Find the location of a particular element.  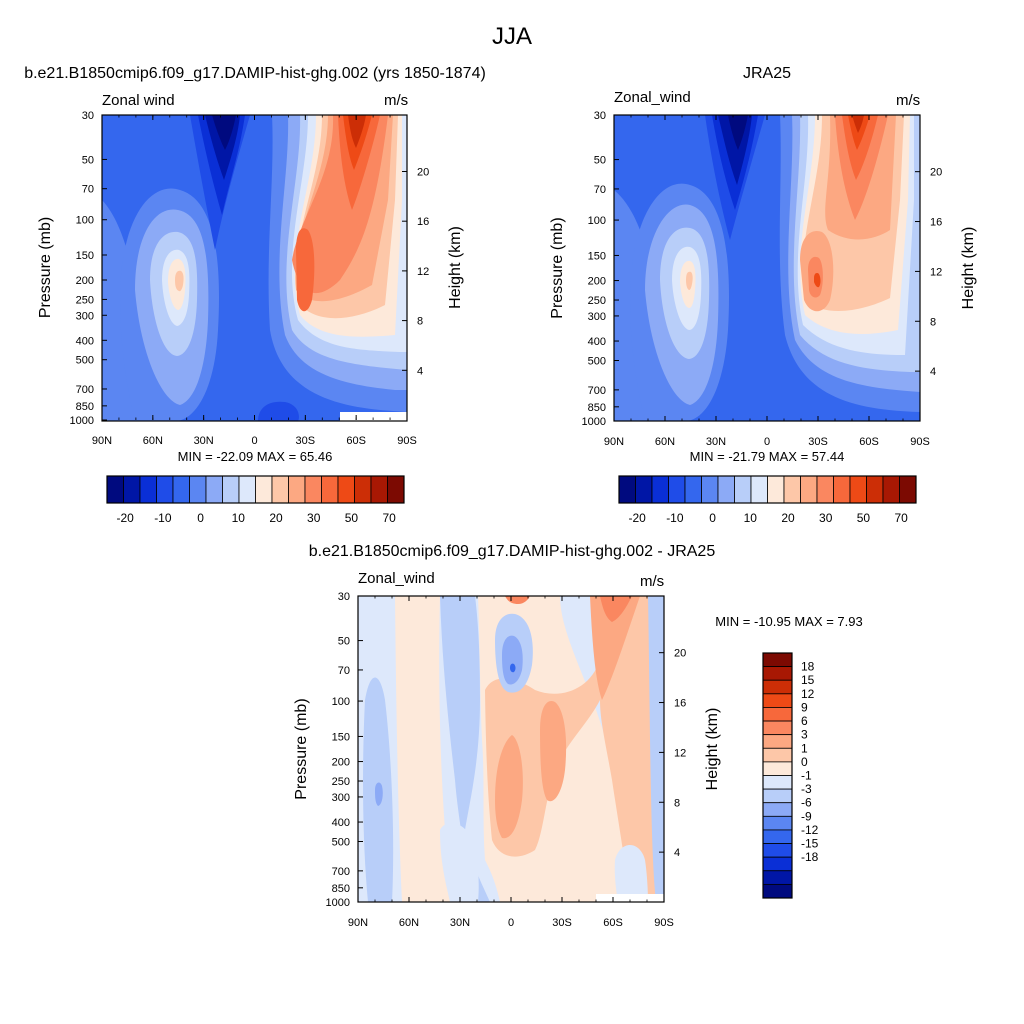

height-axis-title: Height (km) is located at coordinates (712, 749).